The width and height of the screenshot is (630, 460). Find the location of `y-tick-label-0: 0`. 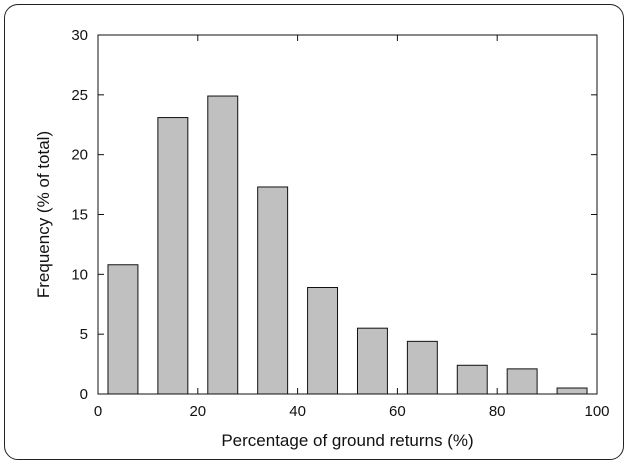

y-tick-label-0: 0 is located at coordinates (84, 394).